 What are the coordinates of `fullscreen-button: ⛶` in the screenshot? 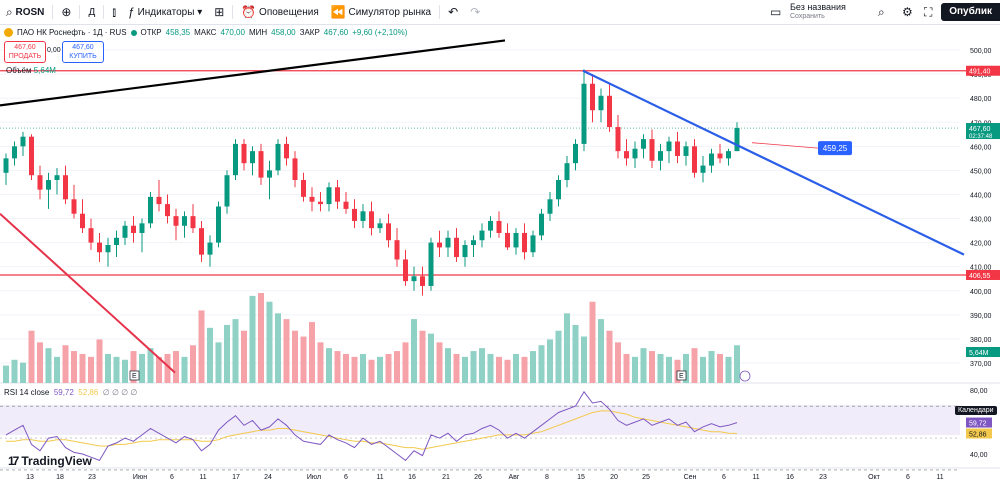 It's located at (928, 12).